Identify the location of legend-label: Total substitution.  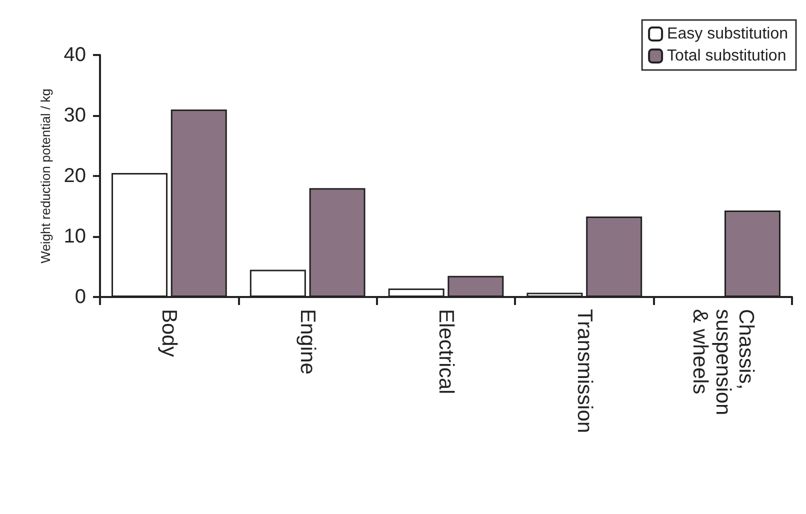
(726, 56).